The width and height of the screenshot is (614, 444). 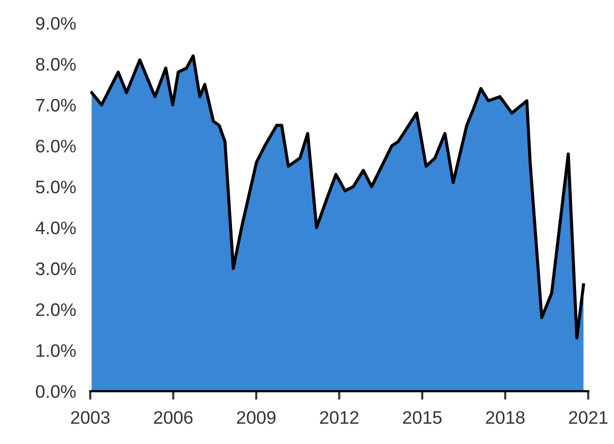 What do you see at coordinates (56, 105) in the screenshot?
I see `y-tick-label: 7.0%` at bounding box center [56, 105].